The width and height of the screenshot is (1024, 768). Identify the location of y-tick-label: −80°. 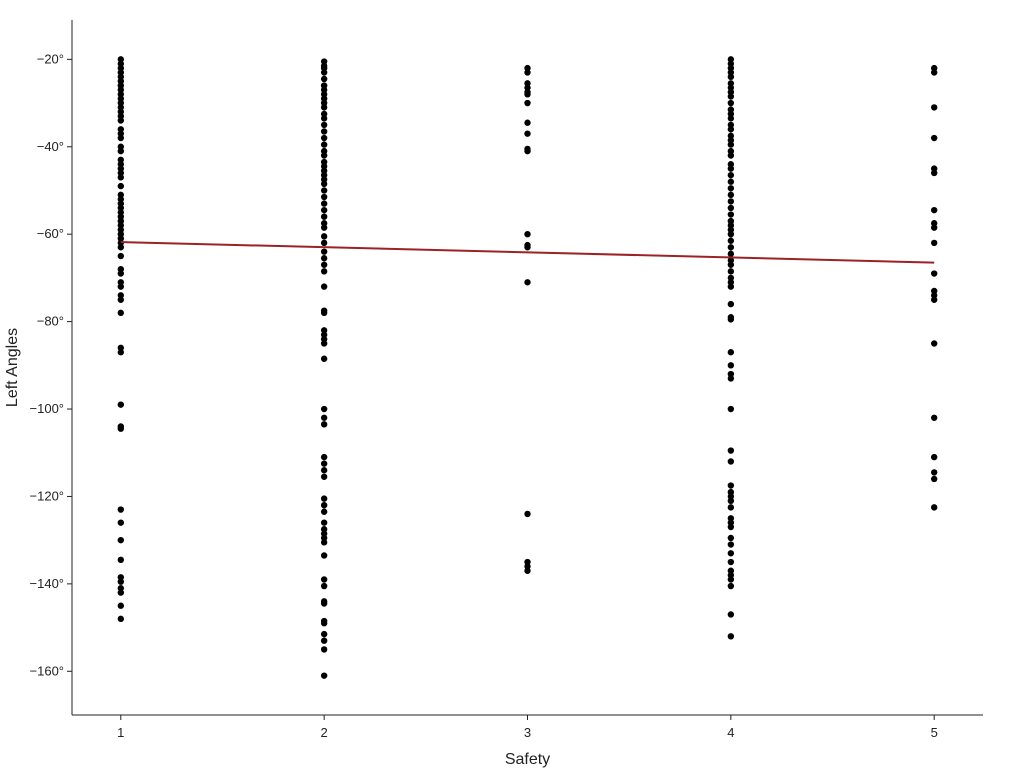
(50, 321).